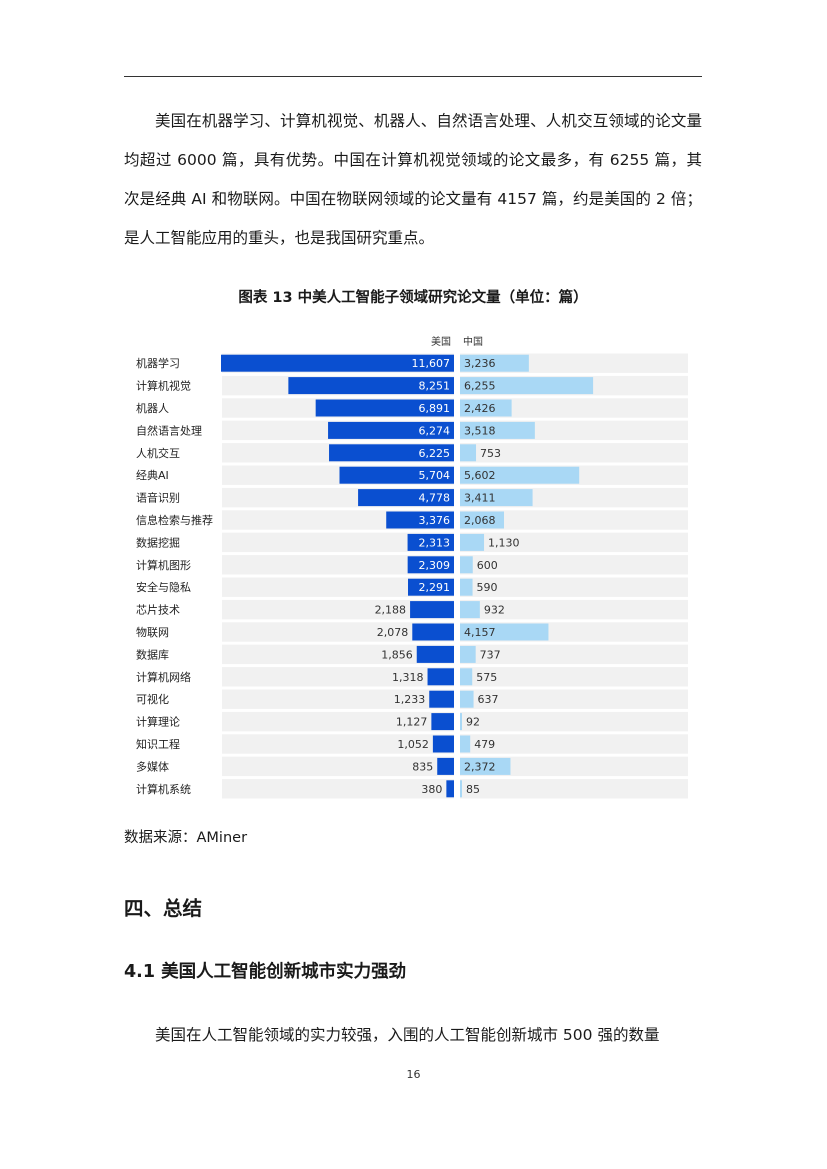 The image size is (827, 1169). I want to click on value-label-cn: 3,518, so click(480, 430).